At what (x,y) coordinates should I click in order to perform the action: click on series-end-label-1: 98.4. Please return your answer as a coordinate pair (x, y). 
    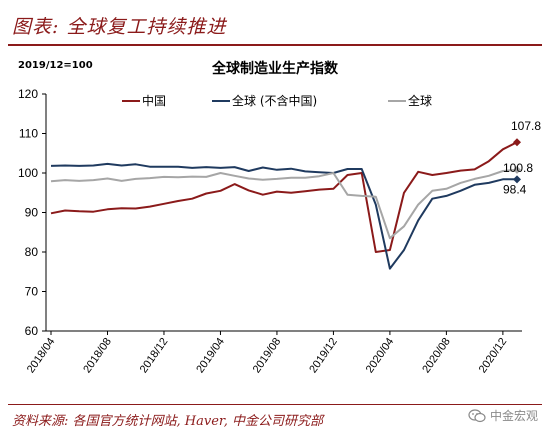
    Looking at the image, I should click on (515, 189).